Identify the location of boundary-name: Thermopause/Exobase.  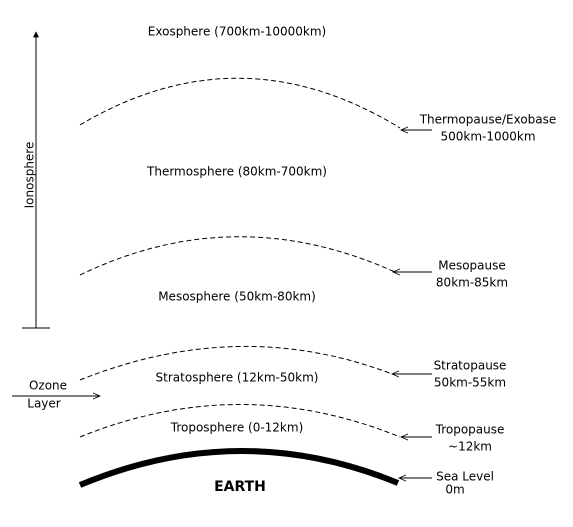
(488, 120).